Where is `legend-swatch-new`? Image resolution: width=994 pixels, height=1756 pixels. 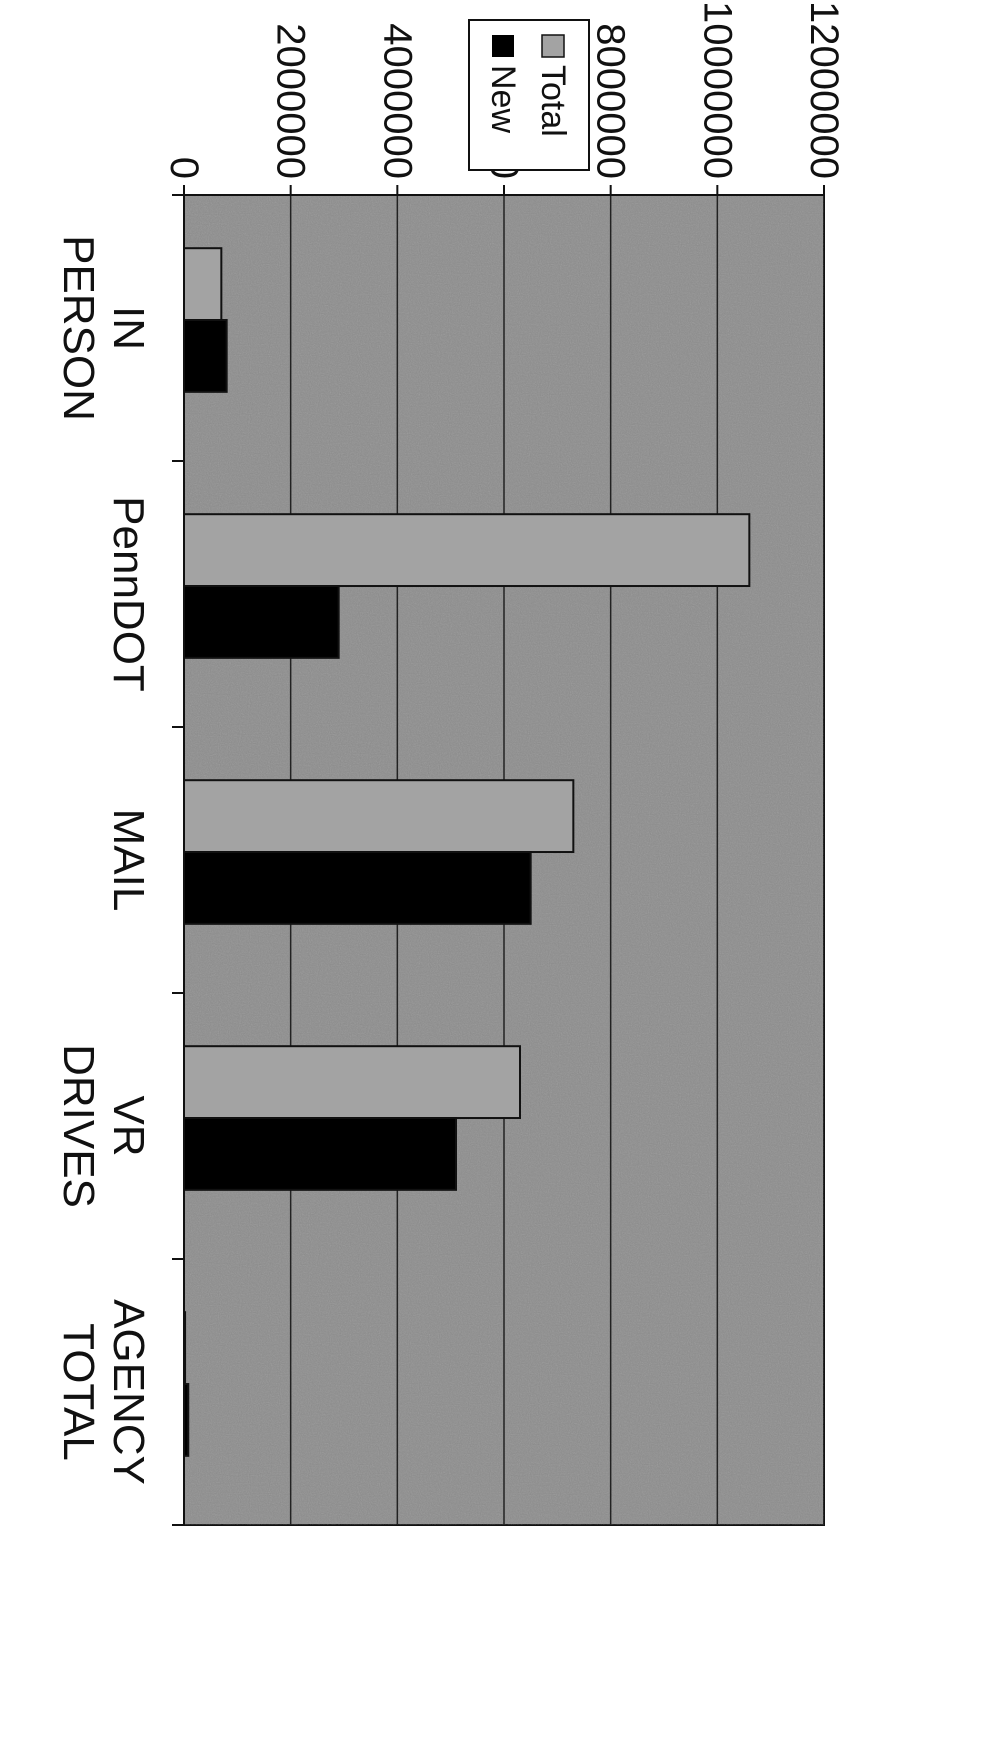
legend-swatch-new is located at coordinates (503, 46).